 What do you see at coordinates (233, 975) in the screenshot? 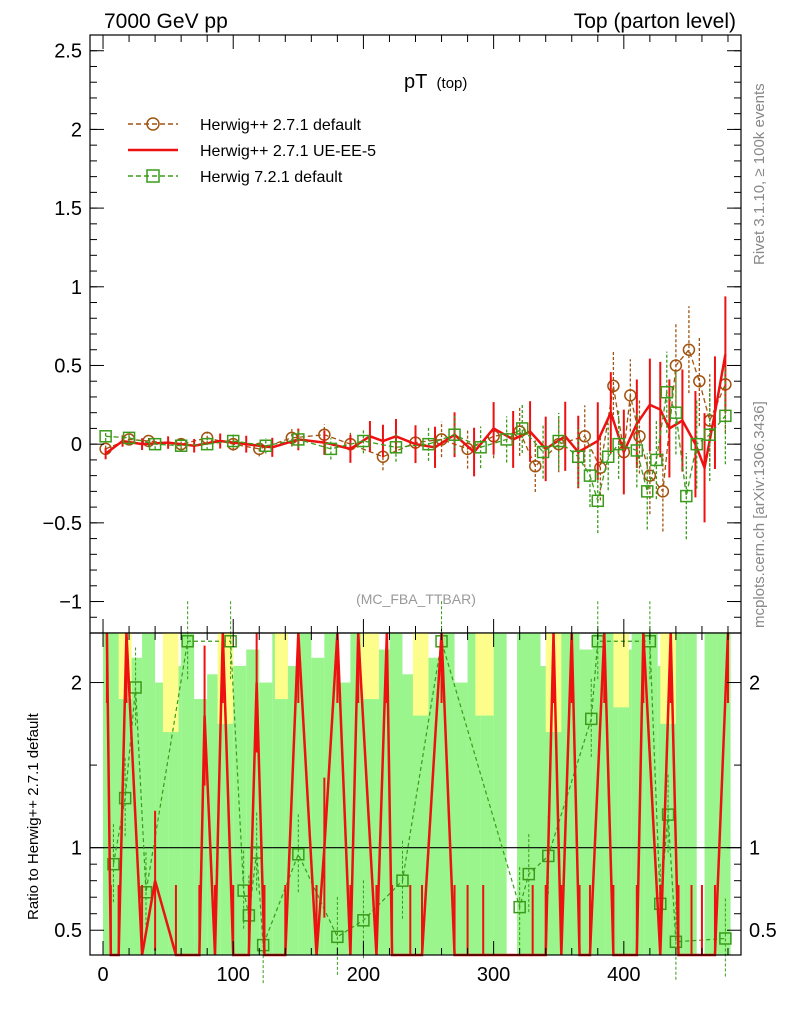
I see `ratio-xtick-label: 100` at bounding box center [233, 975].